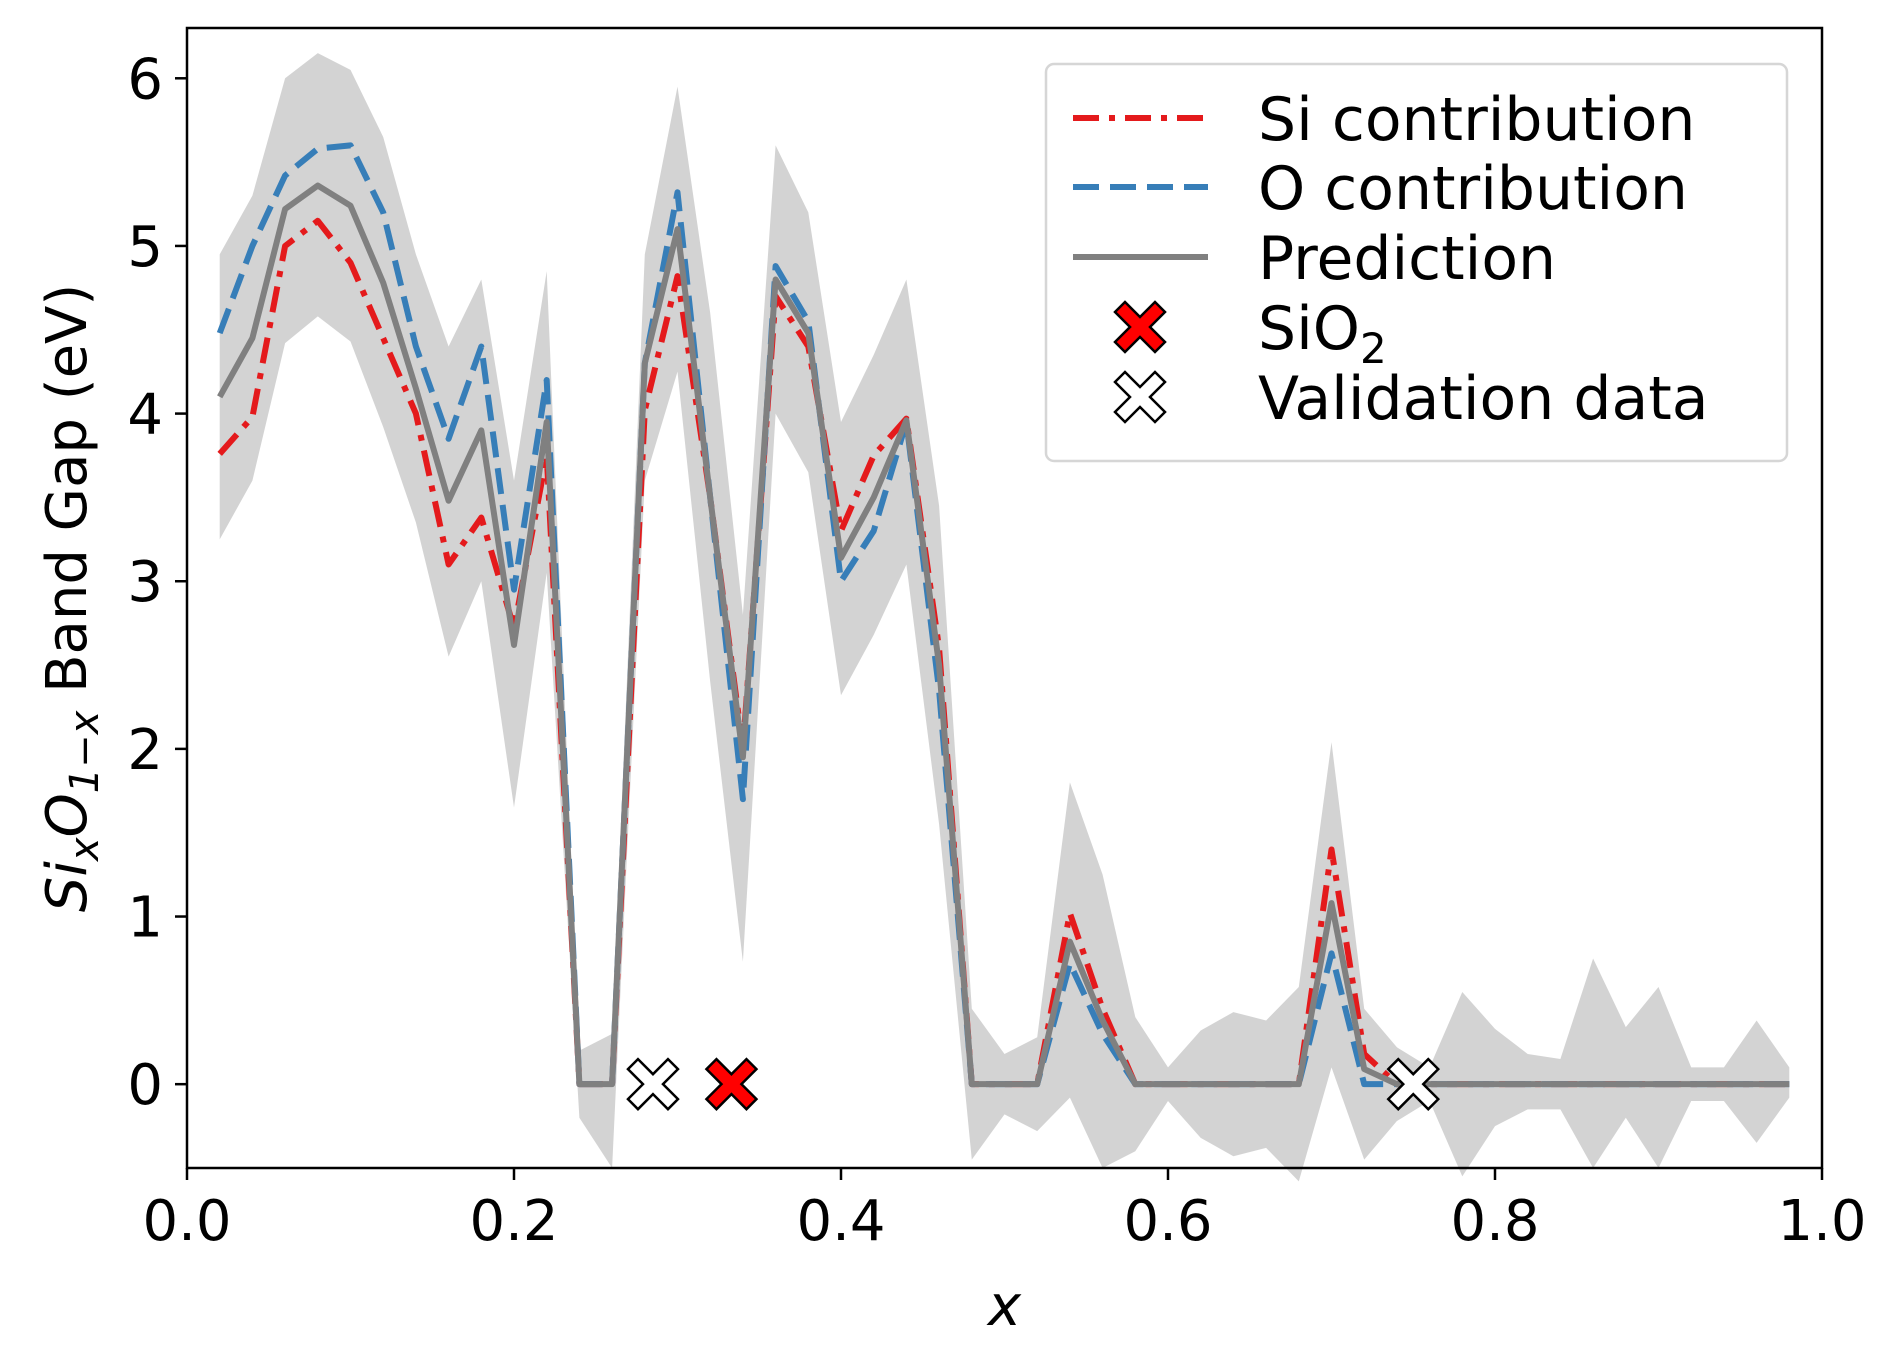  Describe the element at coordinates (1821, 1221) in the screenshot. I see `x-tick-label: 1.0` at that location.